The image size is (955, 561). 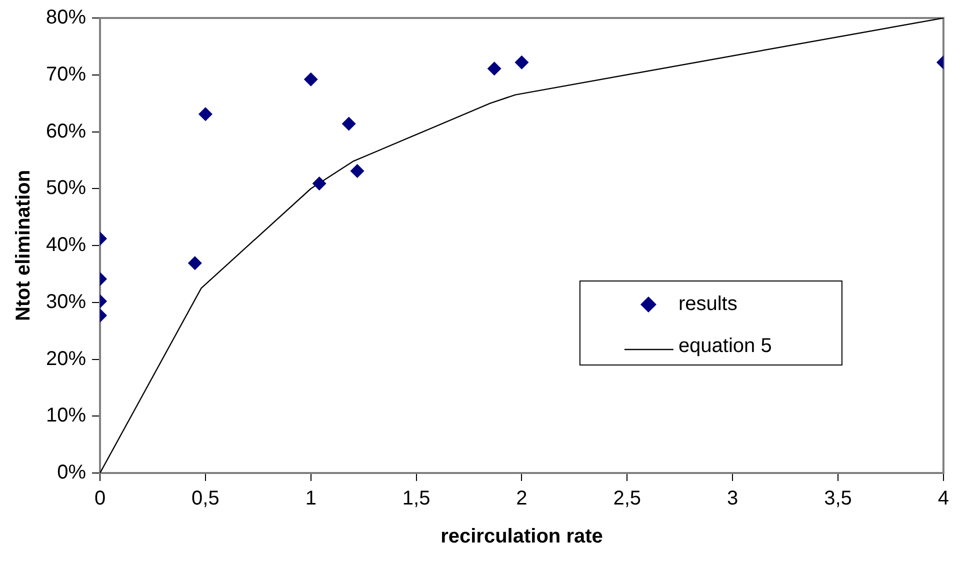 I want to click on x-tick-label: 1, so click(x=310, y=499).